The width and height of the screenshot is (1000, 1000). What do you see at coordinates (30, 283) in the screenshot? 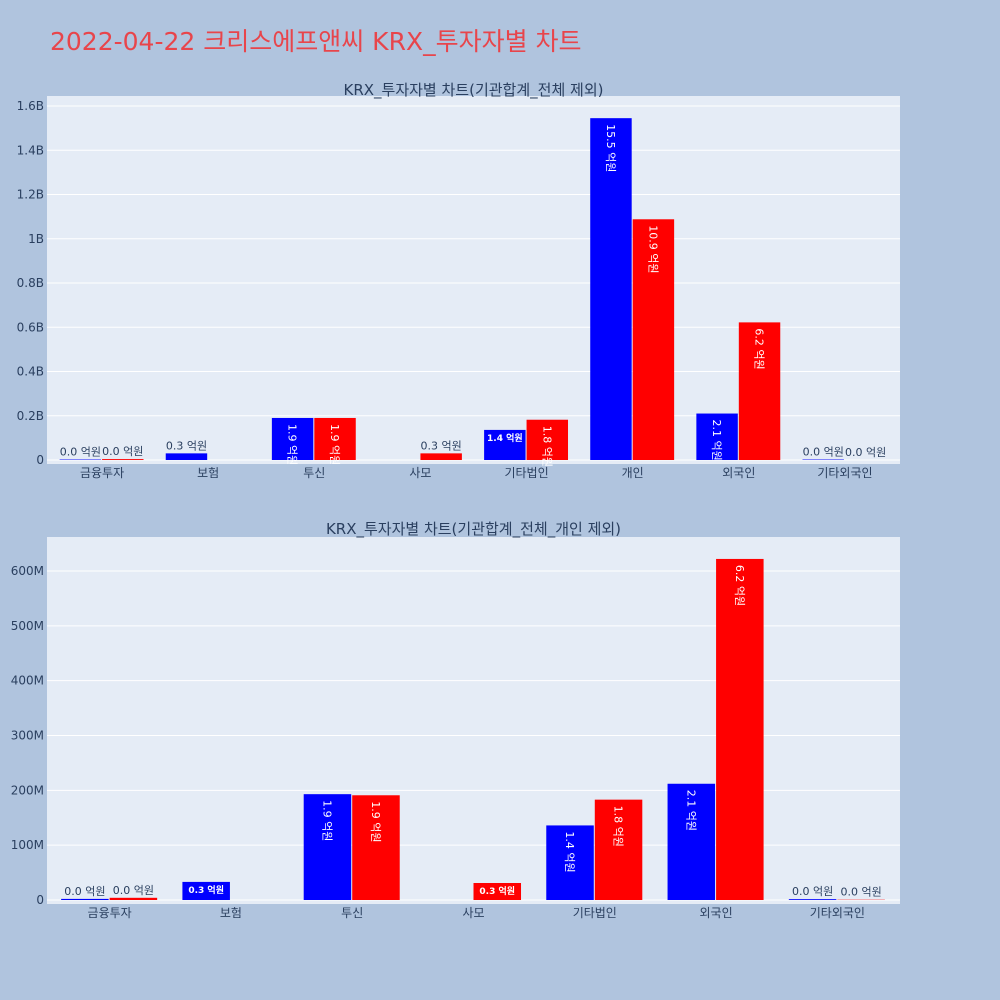
I see `y-tick-label: 0.8B` at bounding box center [30, 283].